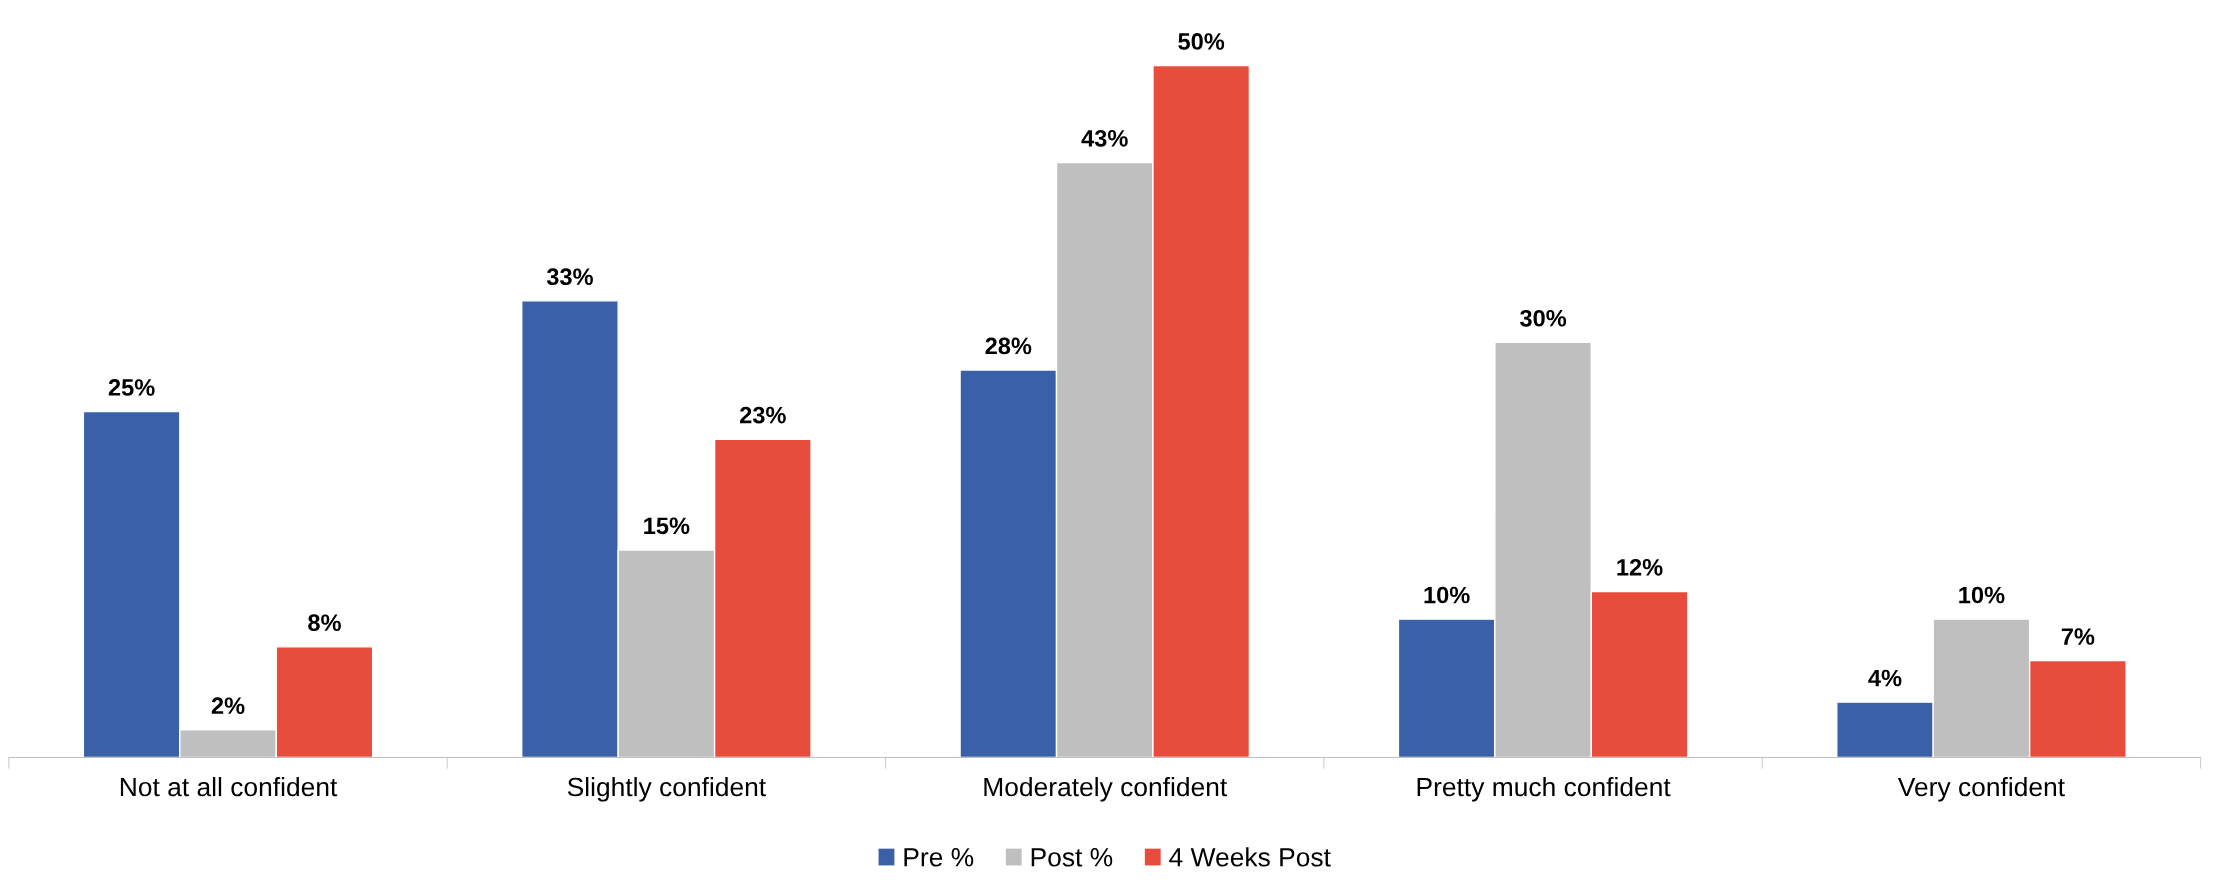 Image resolution: width=2215 pixels, height=886 pixels. Describe the element at coordinates (2078, 636) in the screenshot. I see `data-label: 7%` at that location.